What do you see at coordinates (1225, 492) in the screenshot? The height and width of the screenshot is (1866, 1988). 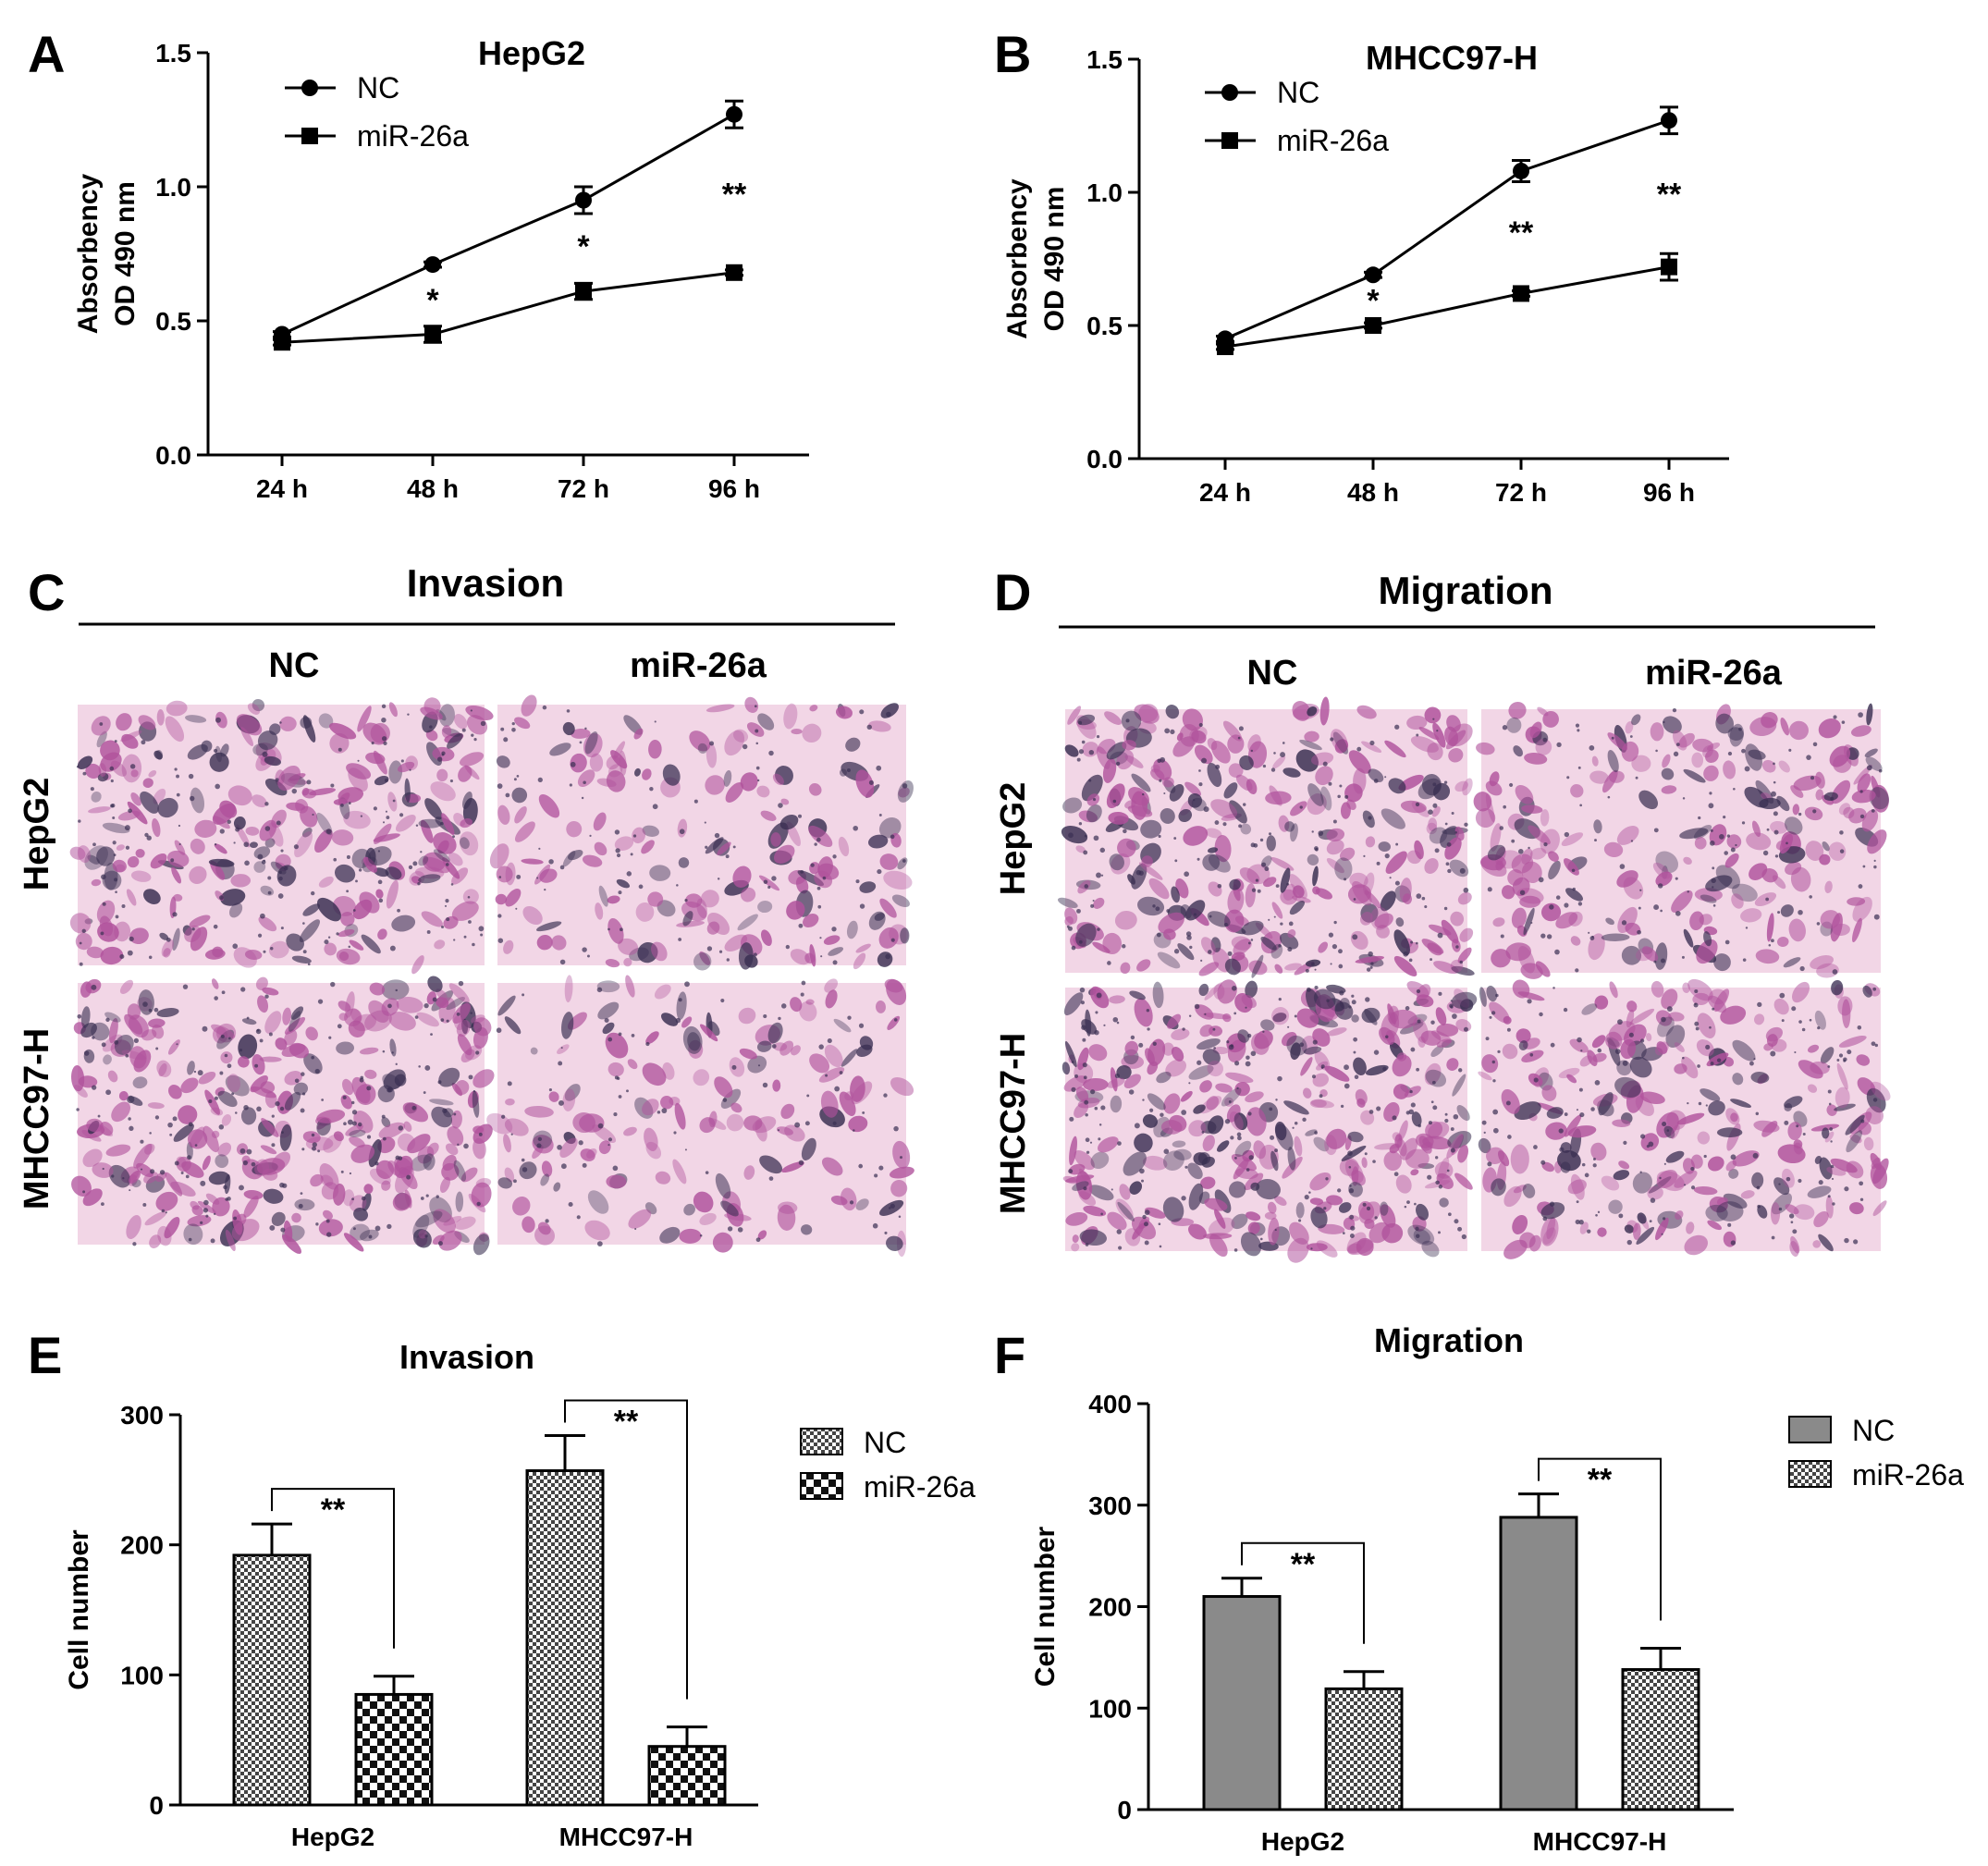 I see `x-tick-label: 24 h` at bounding box center [1225, 492].